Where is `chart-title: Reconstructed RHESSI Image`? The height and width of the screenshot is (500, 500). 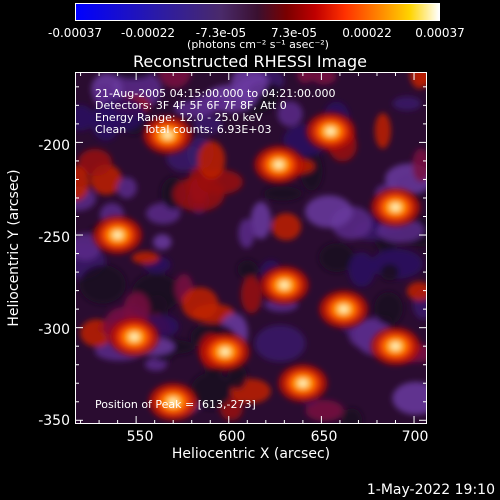 chart-title: Reconstructed RHESSI Image is located at coordinates (250, 61).